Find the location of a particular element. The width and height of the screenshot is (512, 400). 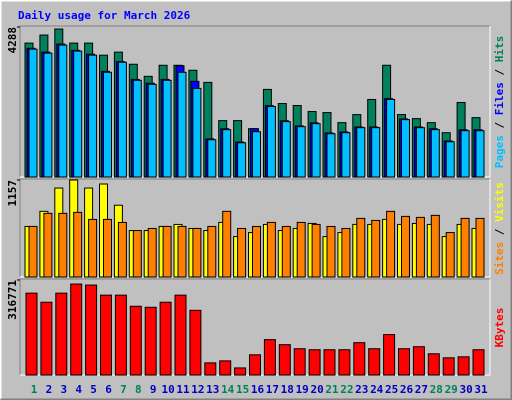

x-tick-label: 25 is located at coordinates (391, 389).